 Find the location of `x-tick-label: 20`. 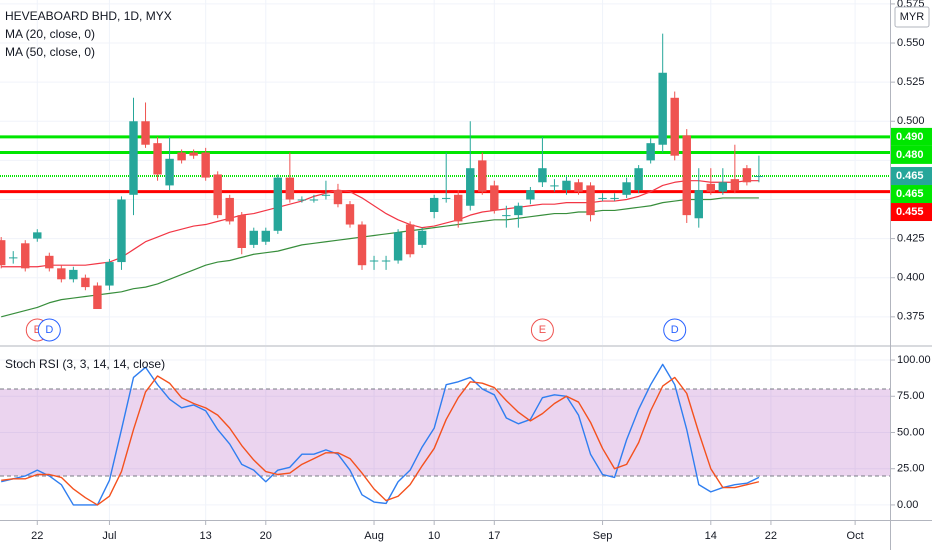

x-tick-label: 20 is located at coordinates (266, 536).